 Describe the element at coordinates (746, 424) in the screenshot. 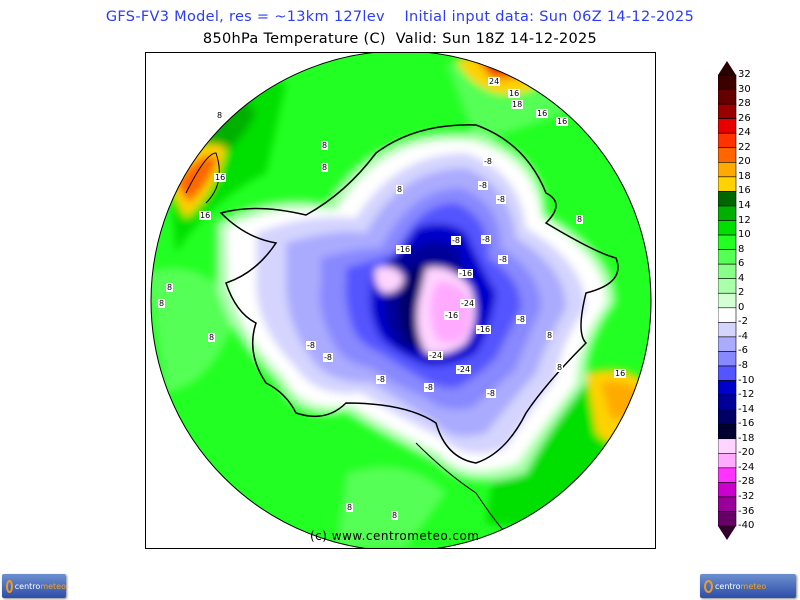

I see `colorbar-label: -16` at that location.